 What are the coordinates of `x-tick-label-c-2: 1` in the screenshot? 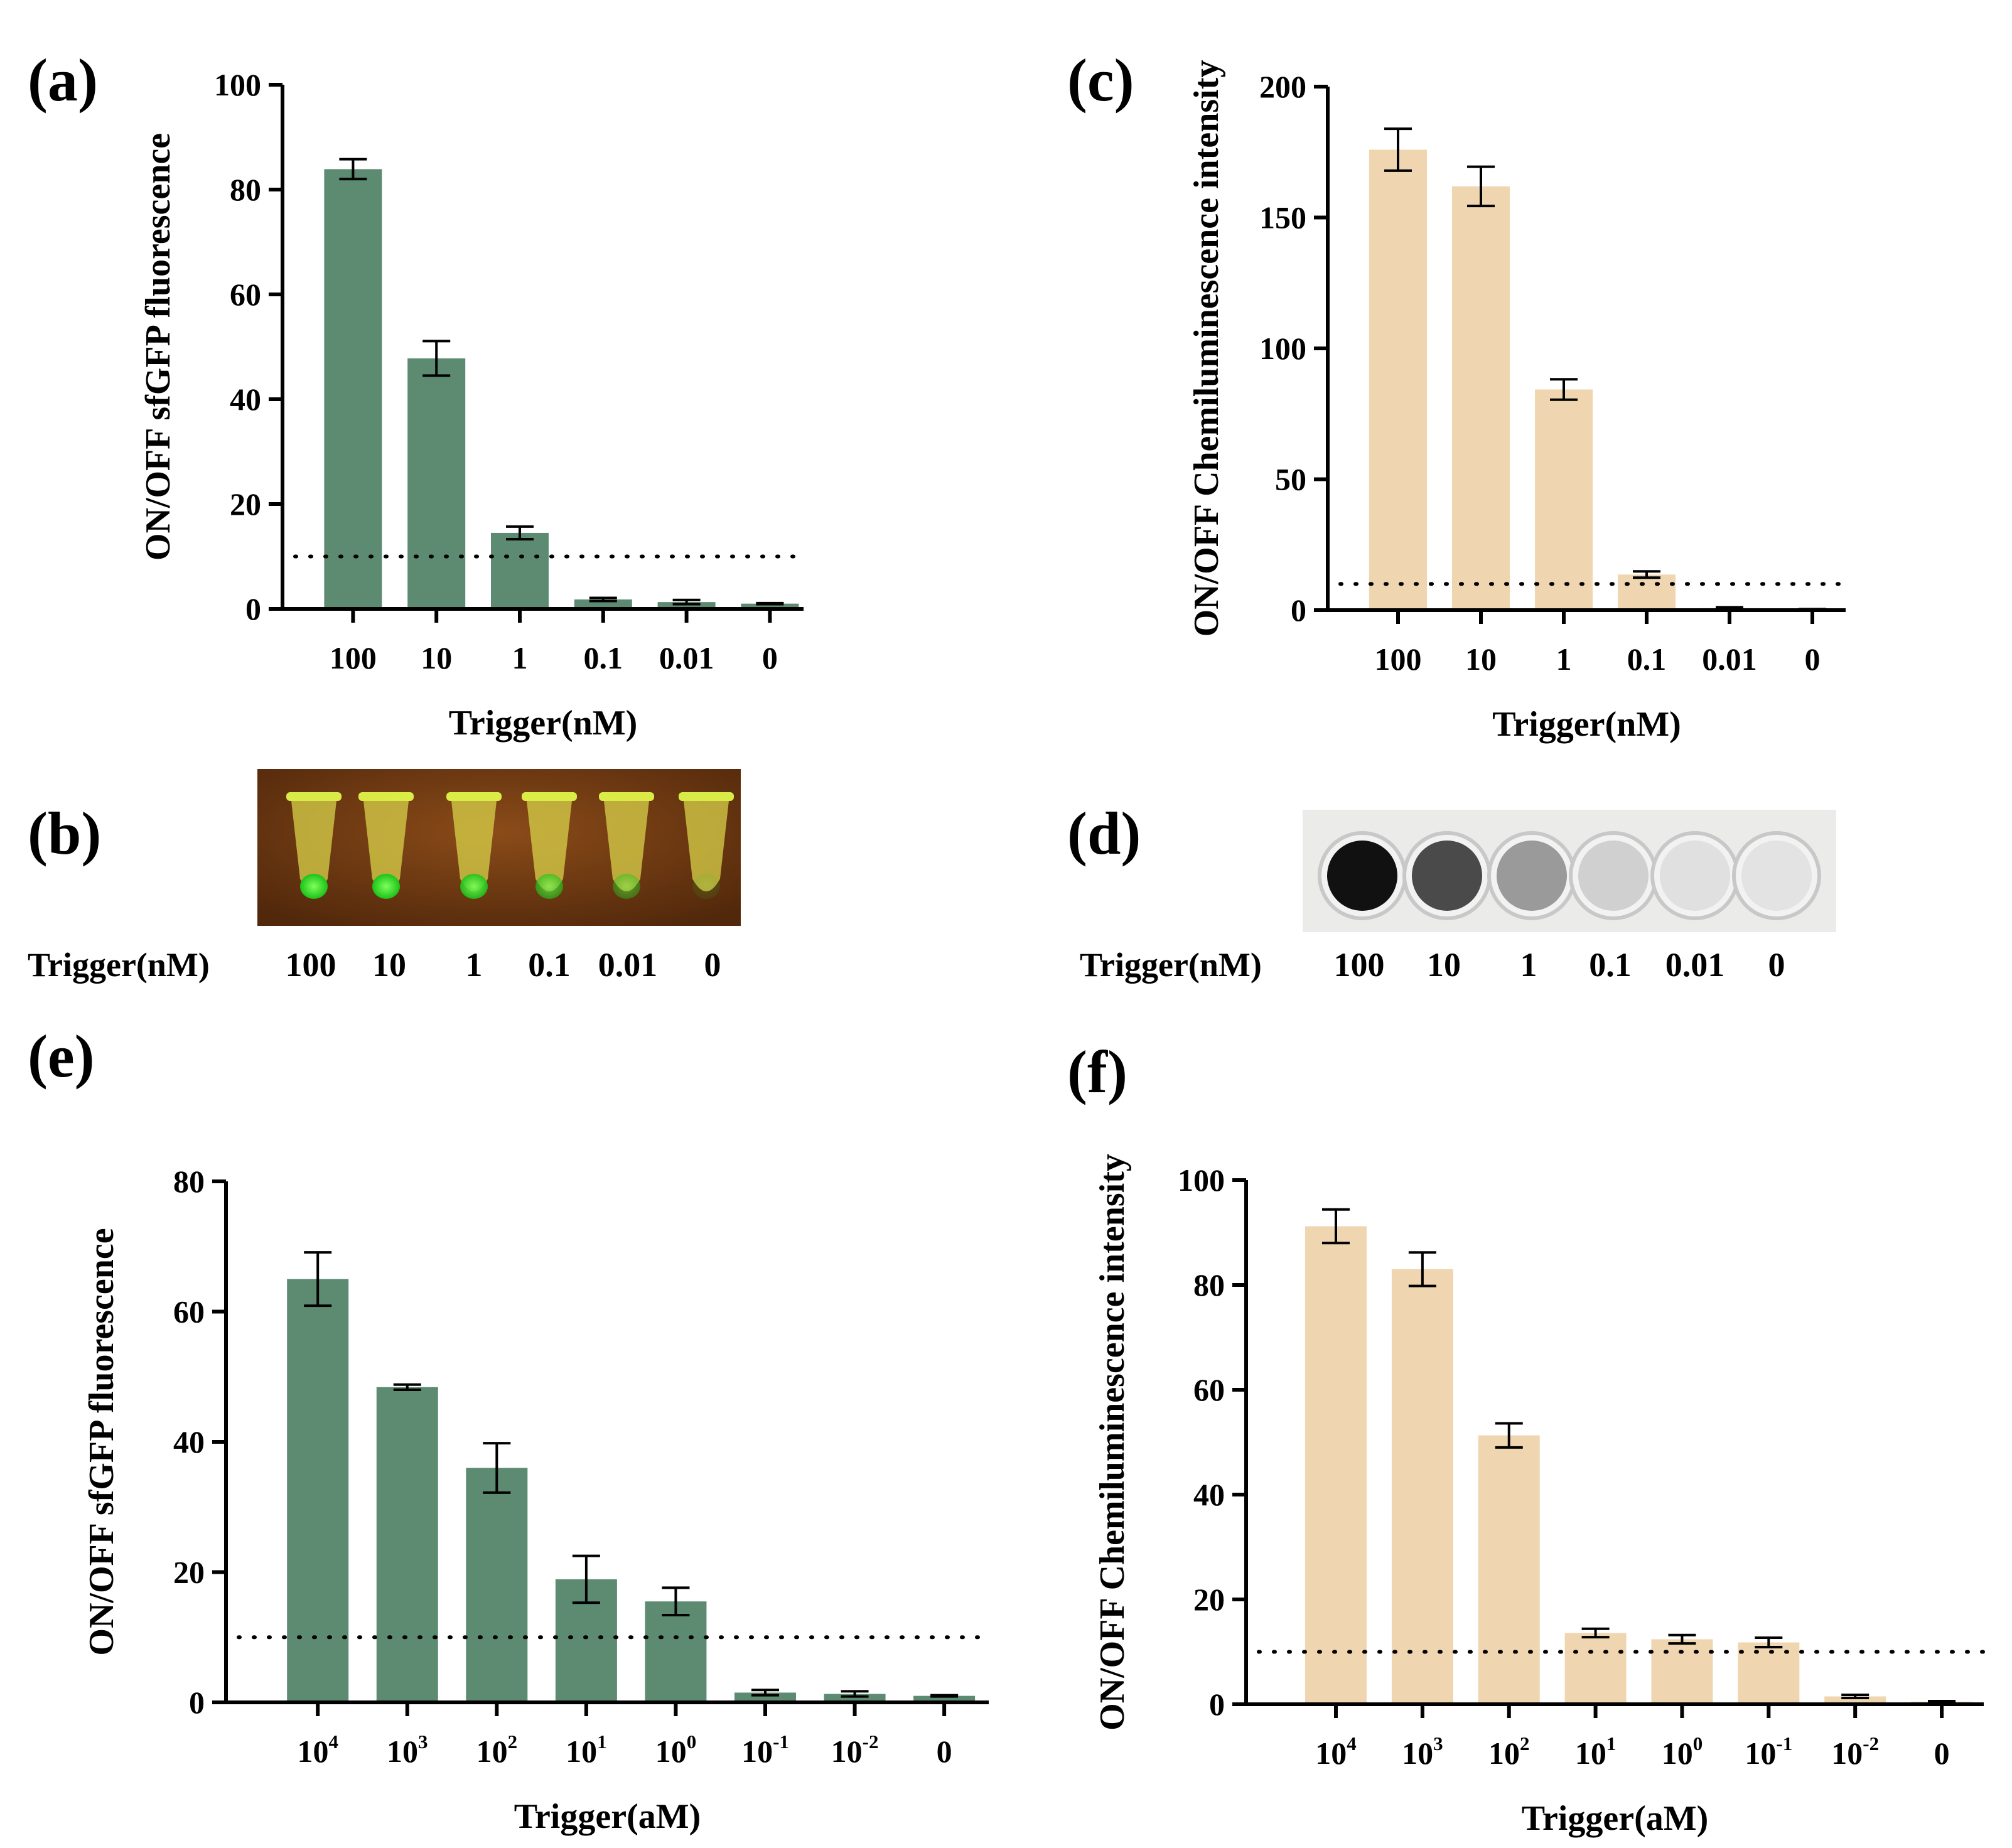 It's located at (1564, 659).